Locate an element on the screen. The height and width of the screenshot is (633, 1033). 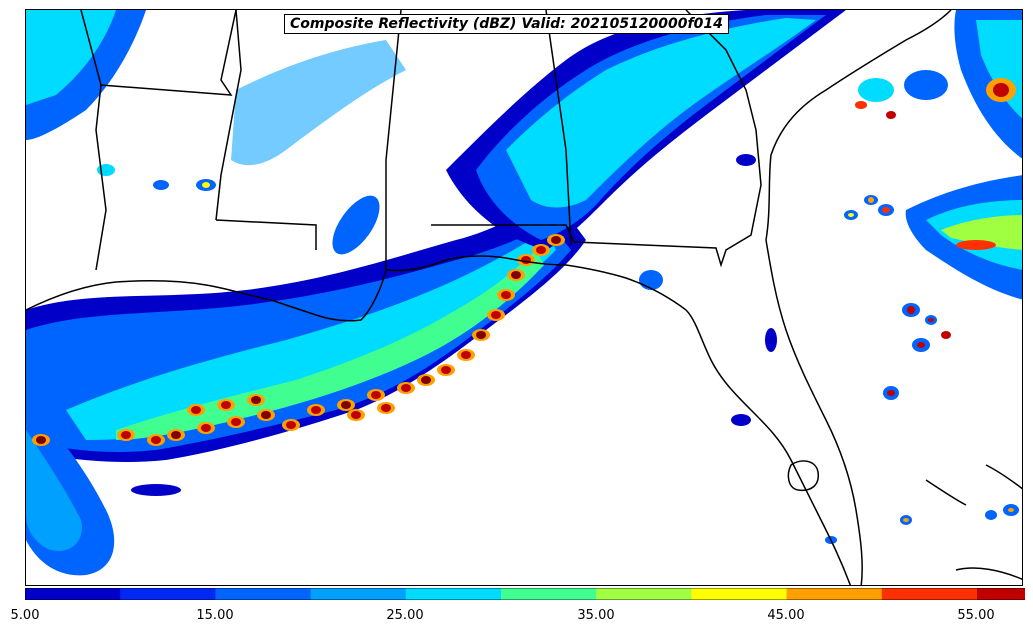
colorbar is located at coordinates (525, 594).